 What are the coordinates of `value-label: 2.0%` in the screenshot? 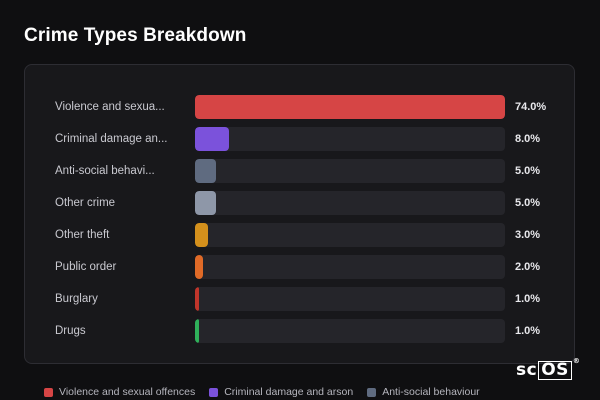 It's located at (528, 267).